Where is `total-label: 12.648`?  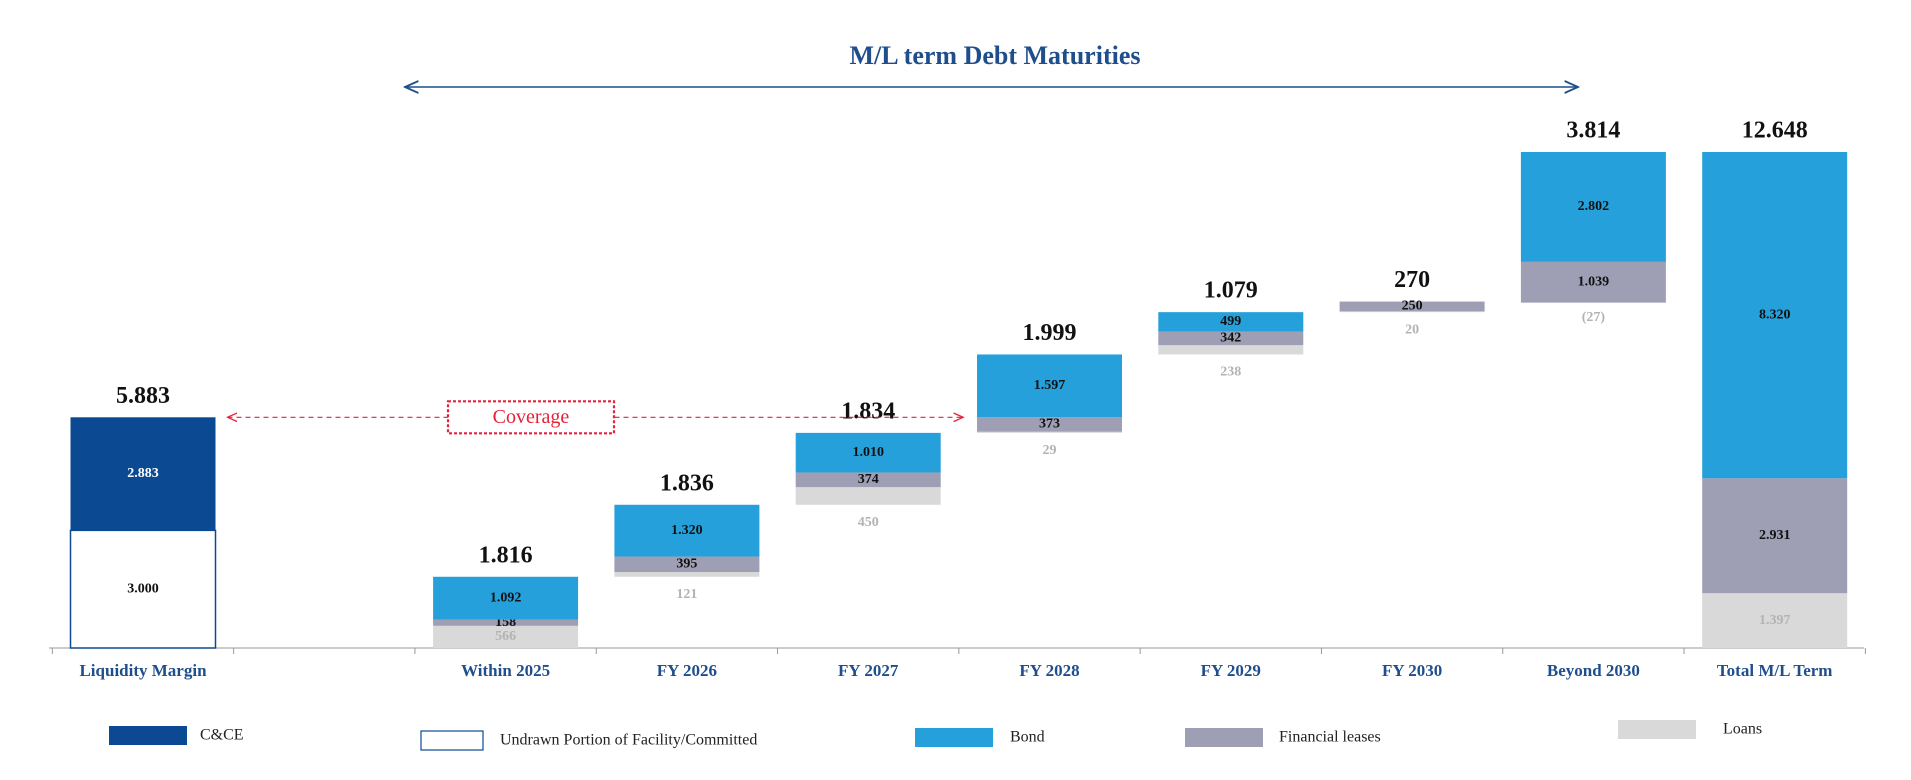
total-label: 12.648 is located at coordinates (1775, 131).